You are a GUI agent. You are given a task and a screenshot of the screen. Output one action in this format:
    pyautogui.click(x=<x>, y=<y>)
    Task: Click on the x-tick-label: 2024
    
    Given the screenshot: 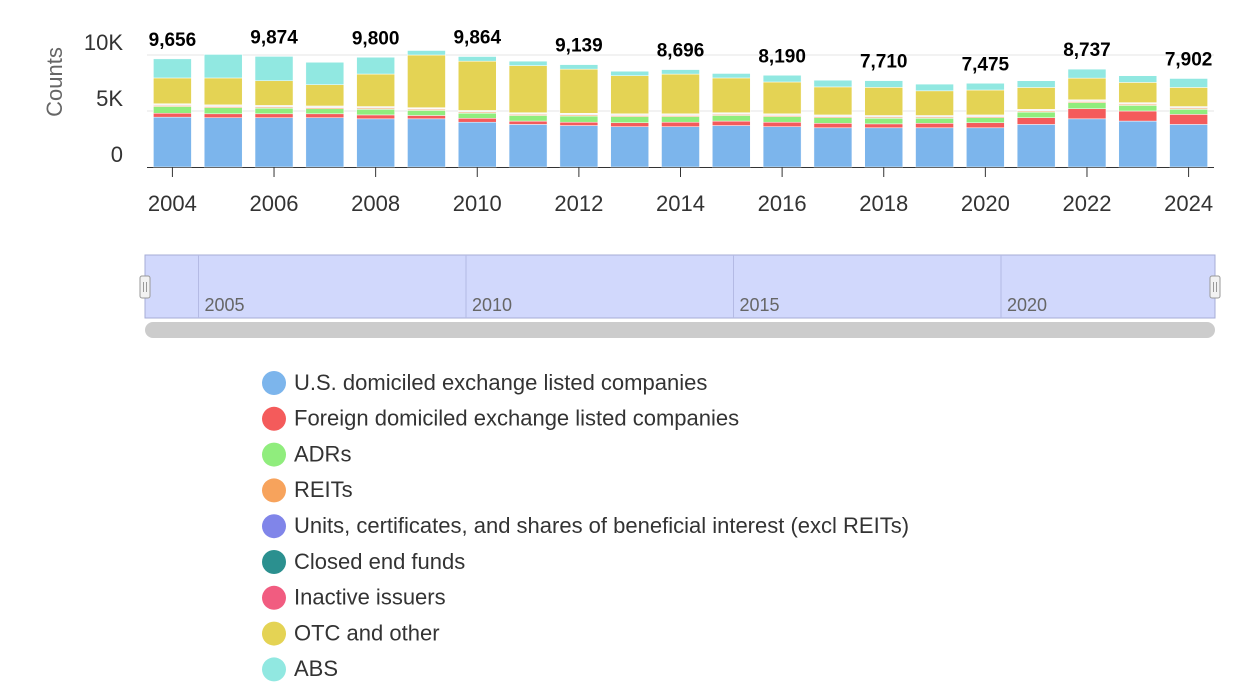 What is the action you would take?
    pyautogui.click(x=1188, y=203)
    